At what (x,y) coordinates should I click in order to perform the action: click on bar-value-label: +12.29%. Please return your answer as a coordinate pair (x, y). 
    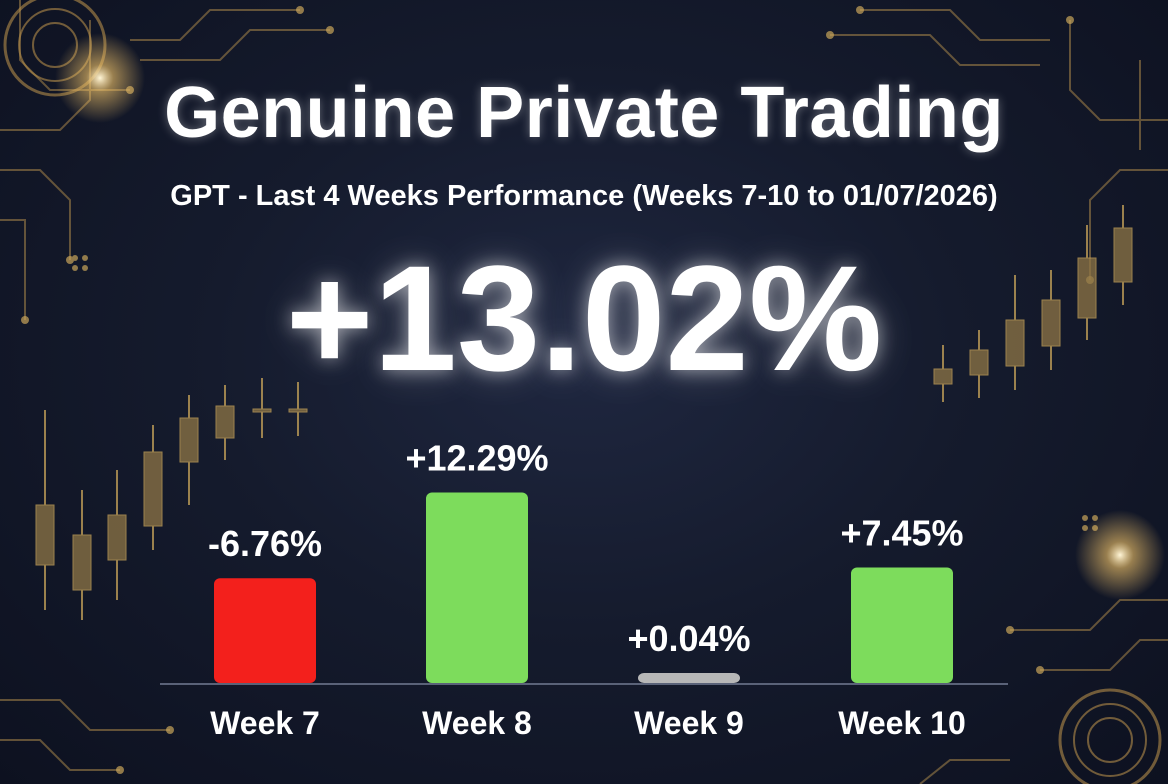
    Looking at the image, I should click on (476, 458).